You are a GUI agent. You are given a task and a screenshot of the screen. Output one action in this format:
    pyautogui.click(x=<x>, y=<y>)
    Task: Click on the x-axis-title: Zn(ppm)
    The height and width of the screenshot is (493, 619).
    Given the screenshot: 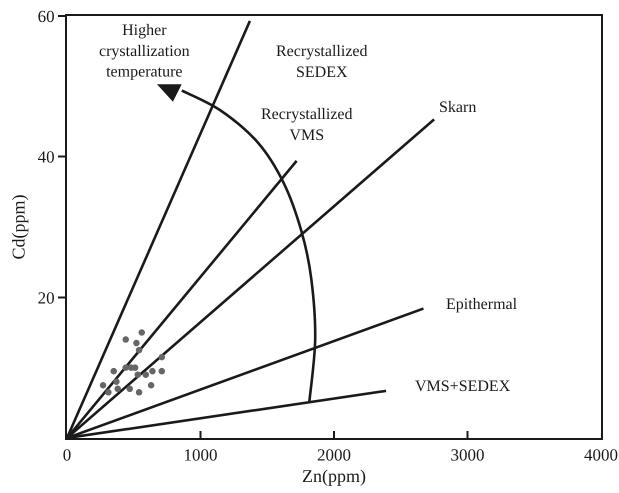 What is the action you would take?
    pyautogui.click(x=334, y=476)
    